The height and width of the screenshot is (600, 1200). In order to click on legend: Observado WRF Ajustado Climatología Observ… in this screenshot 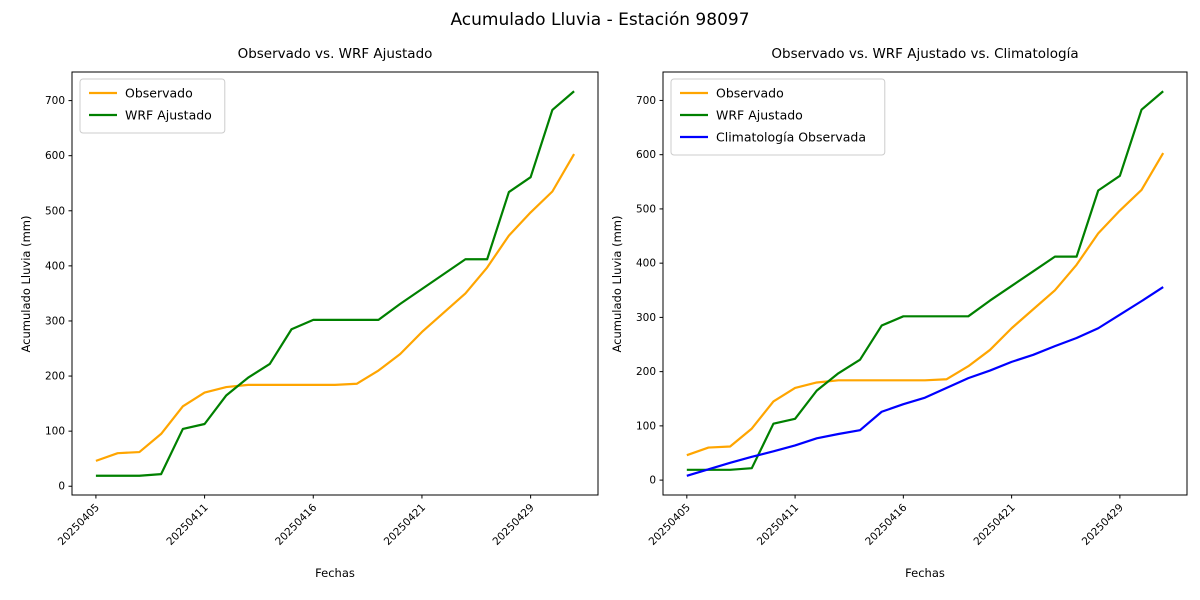, I will do `click(778, 117)`.